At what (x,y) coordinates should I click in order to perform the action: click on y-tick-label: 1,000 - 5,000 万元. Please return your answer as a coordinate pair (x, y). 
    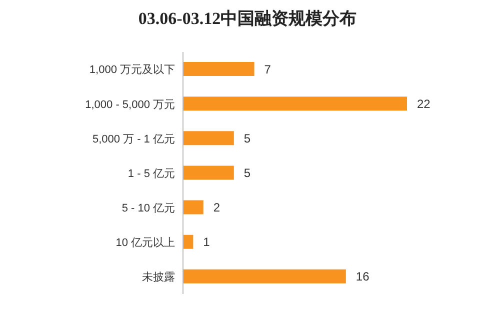
    Looking at the image, I should click on (130, 104).